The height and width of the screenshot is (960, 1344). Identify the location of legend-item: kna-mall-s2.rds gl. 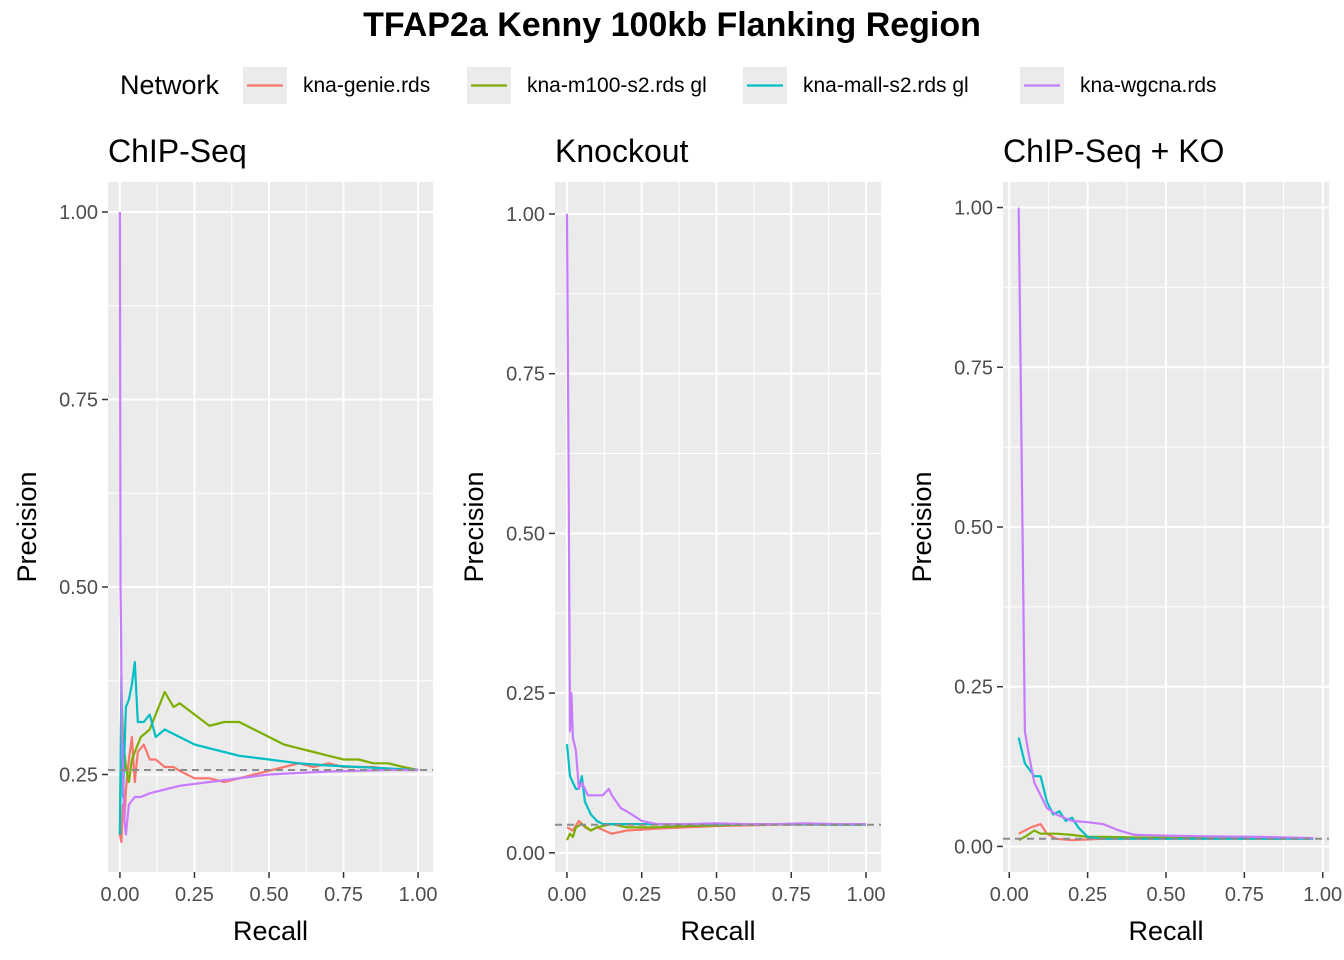
(856, 85).